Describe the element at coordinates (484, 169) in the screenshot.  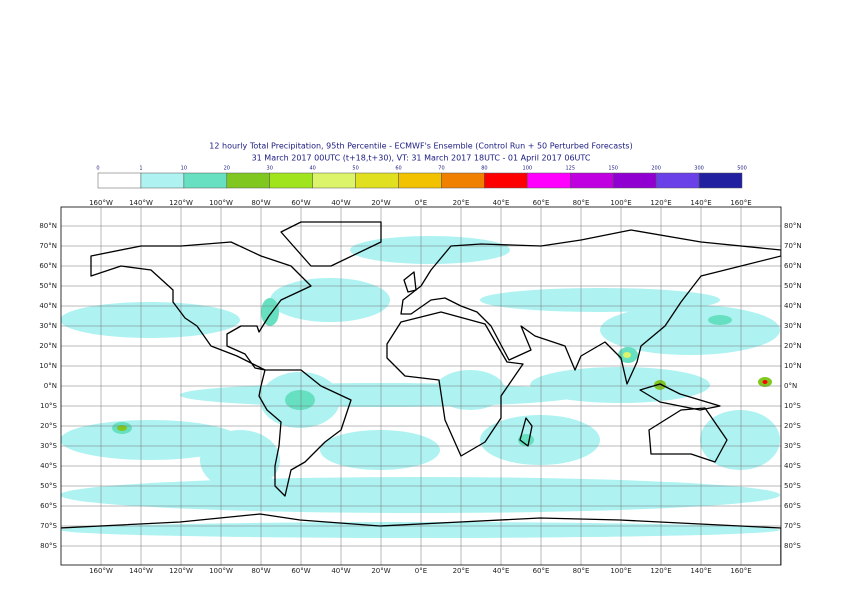
I see `colorbar-label: 80` at that location.